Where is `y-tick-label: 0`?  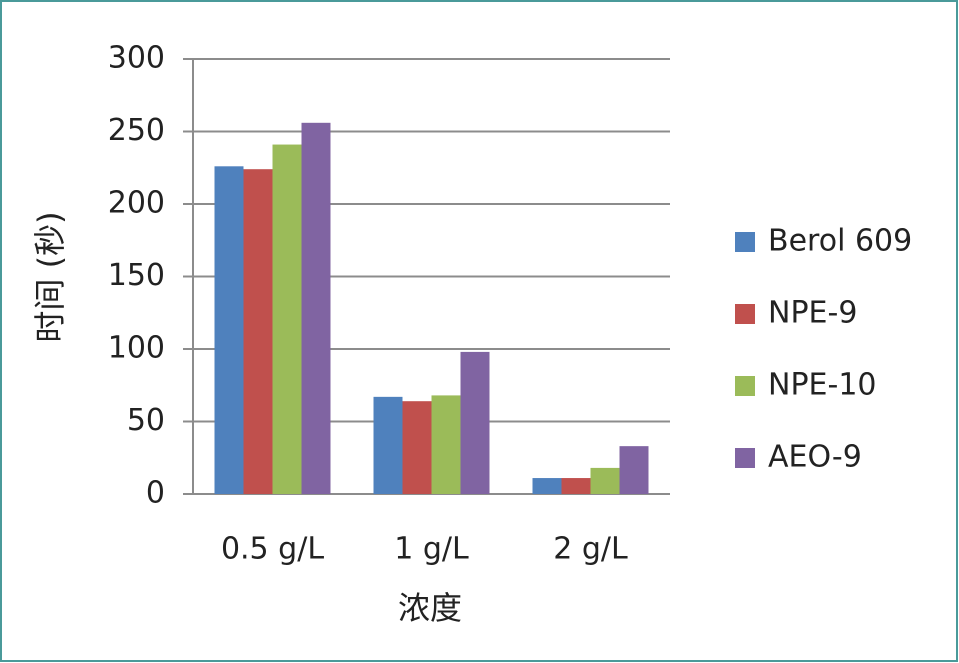 y-tick-label: 0 is located at coordinates (155, 493).